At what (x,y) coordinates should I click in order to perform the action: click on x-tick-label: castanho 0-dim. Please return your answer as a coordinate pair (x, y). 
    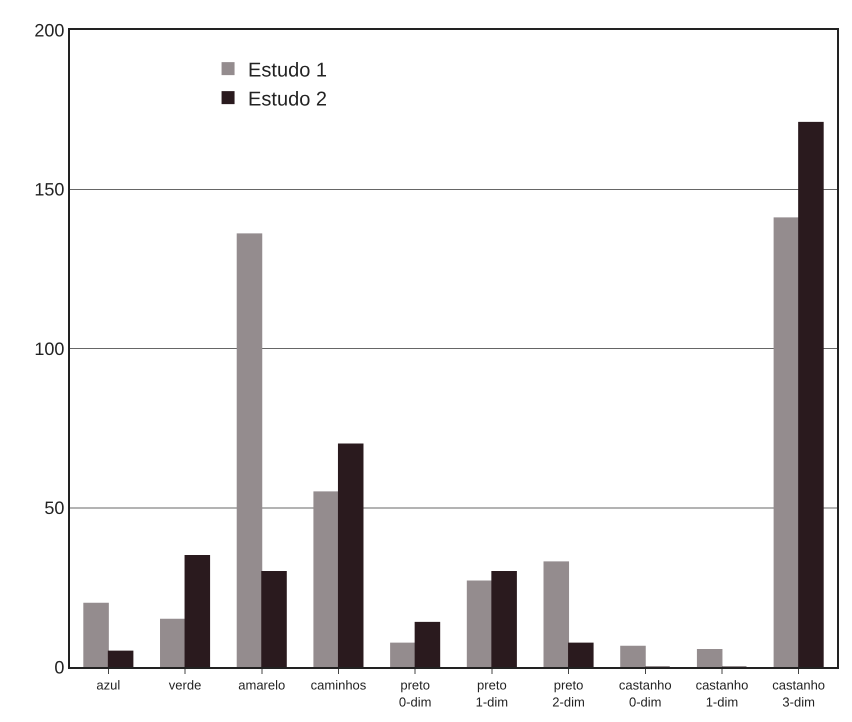
    Looking at the image, I should click on (645, 694).